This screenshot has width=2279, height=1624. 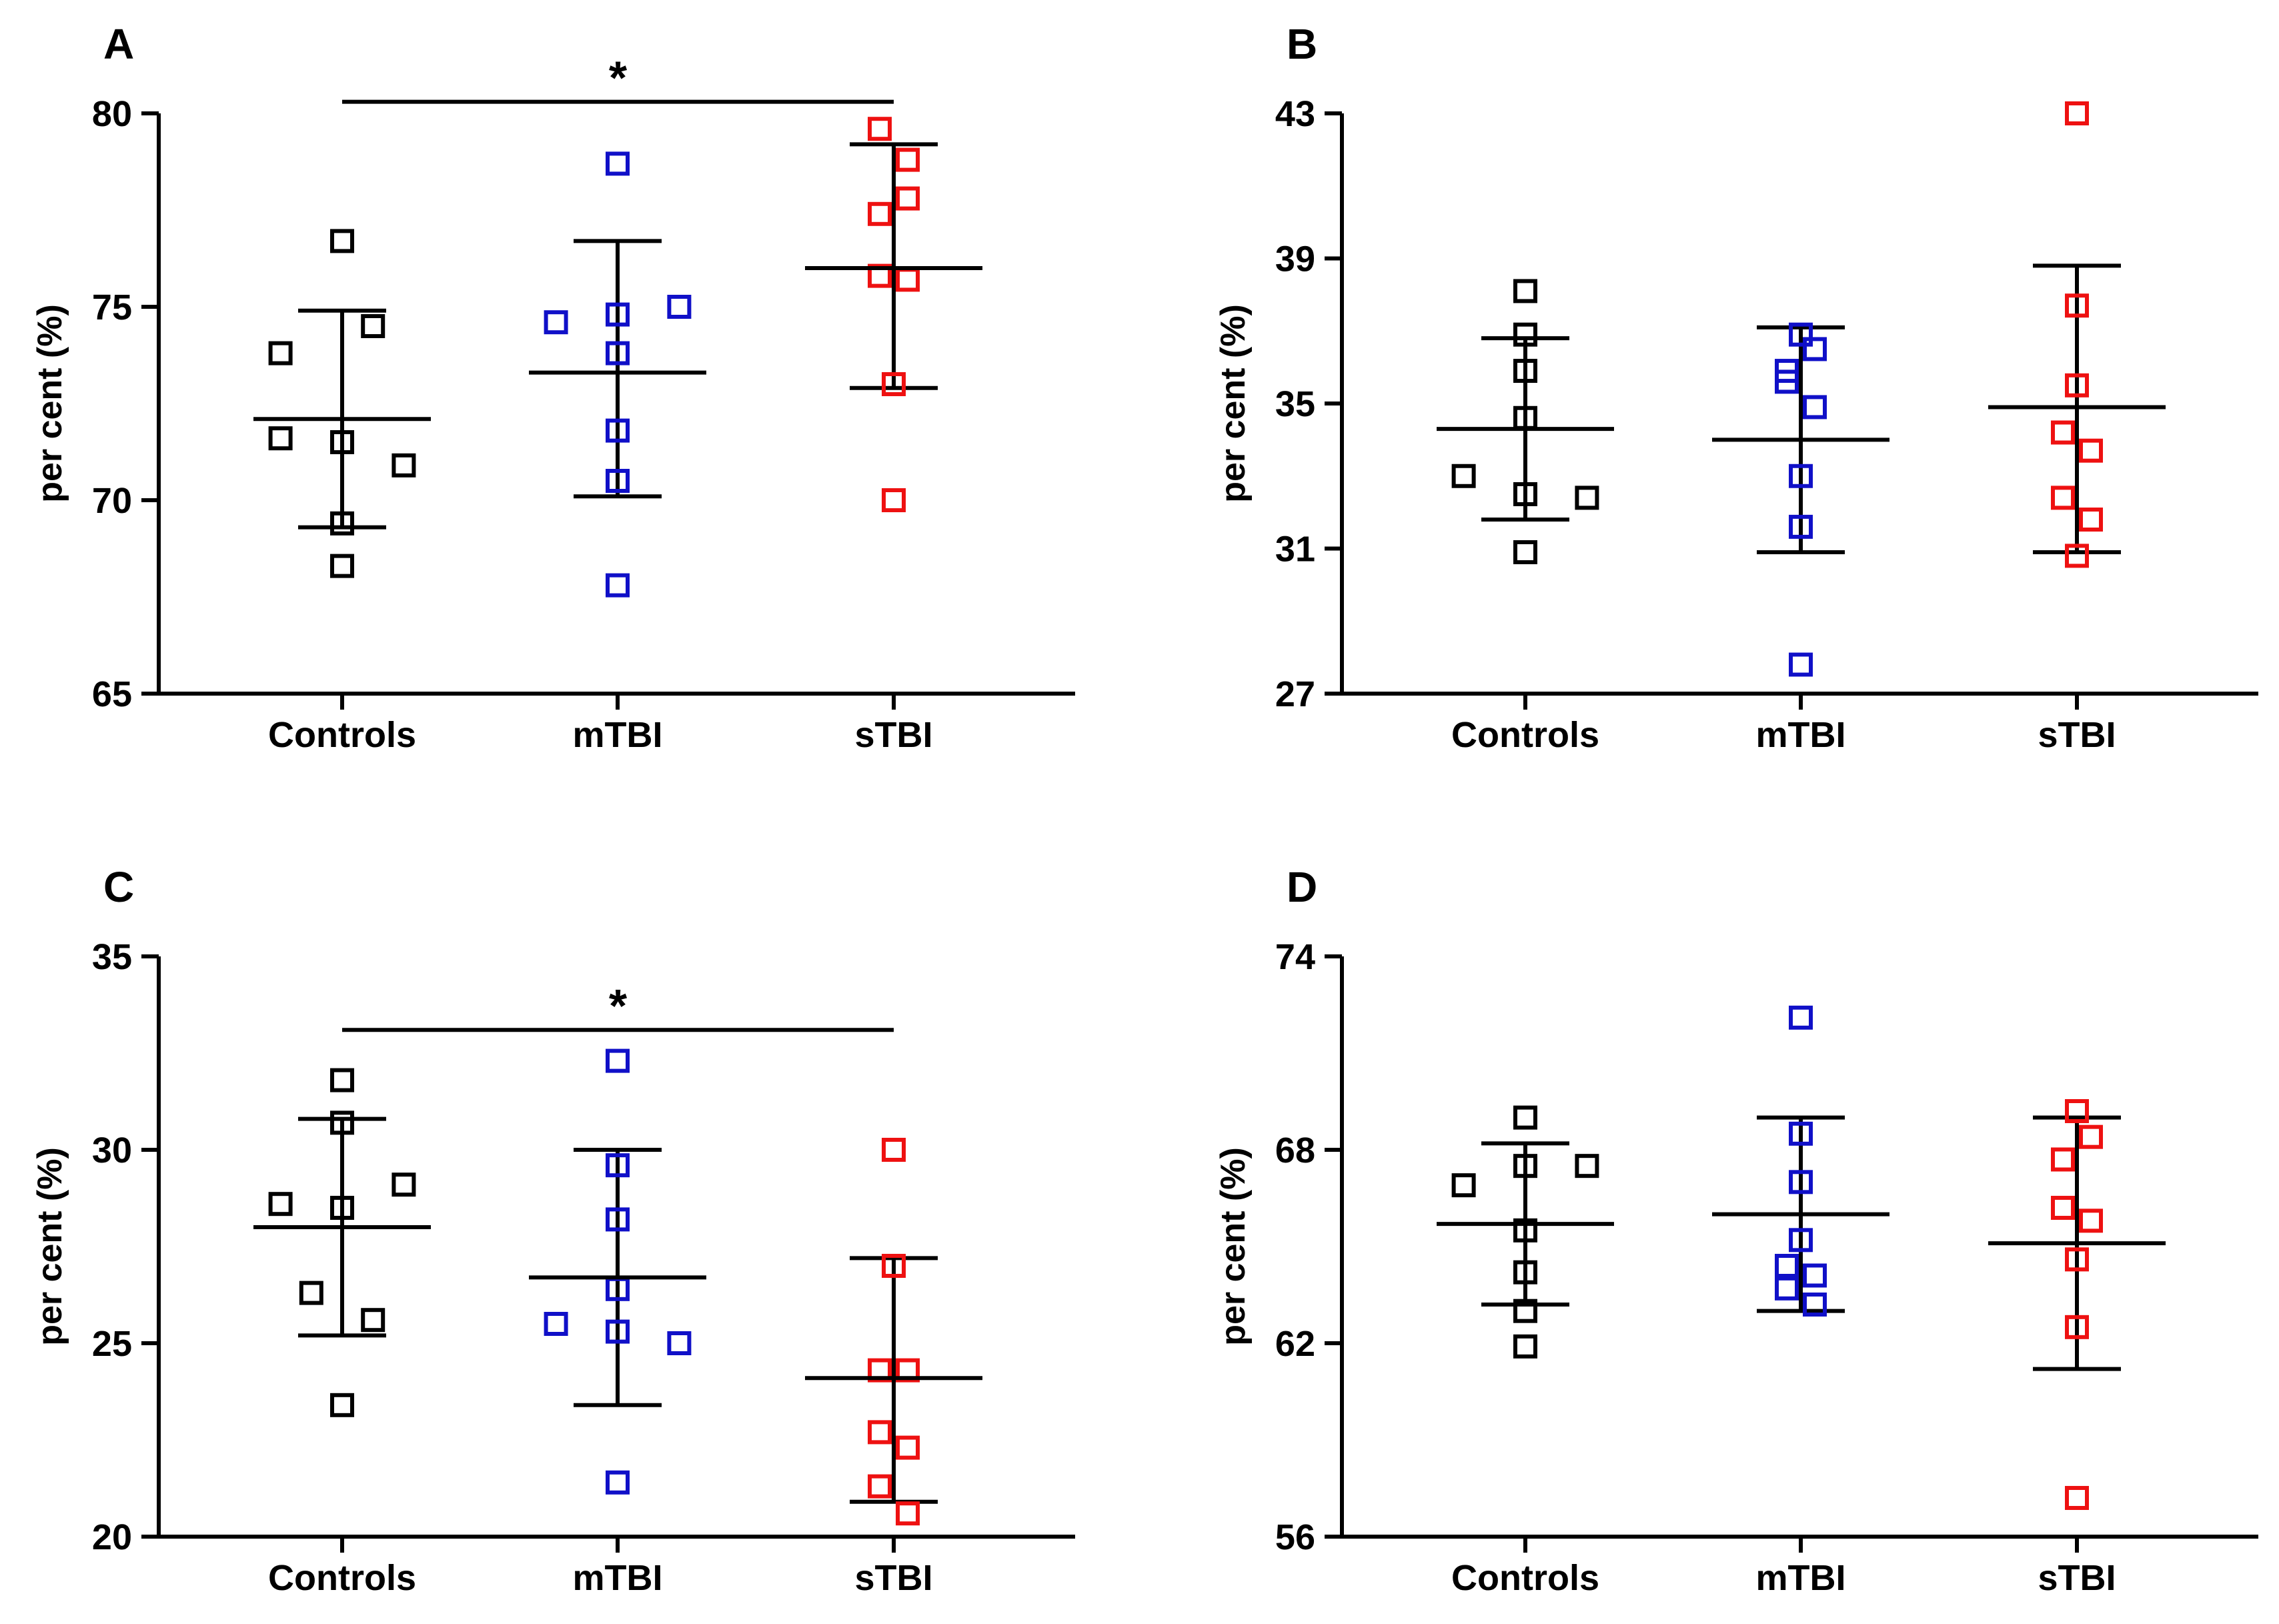 What do you see at coordinates (118, 887) in the screenshot?
I see `panel-label-C: C` at bounding box center [118, 887].